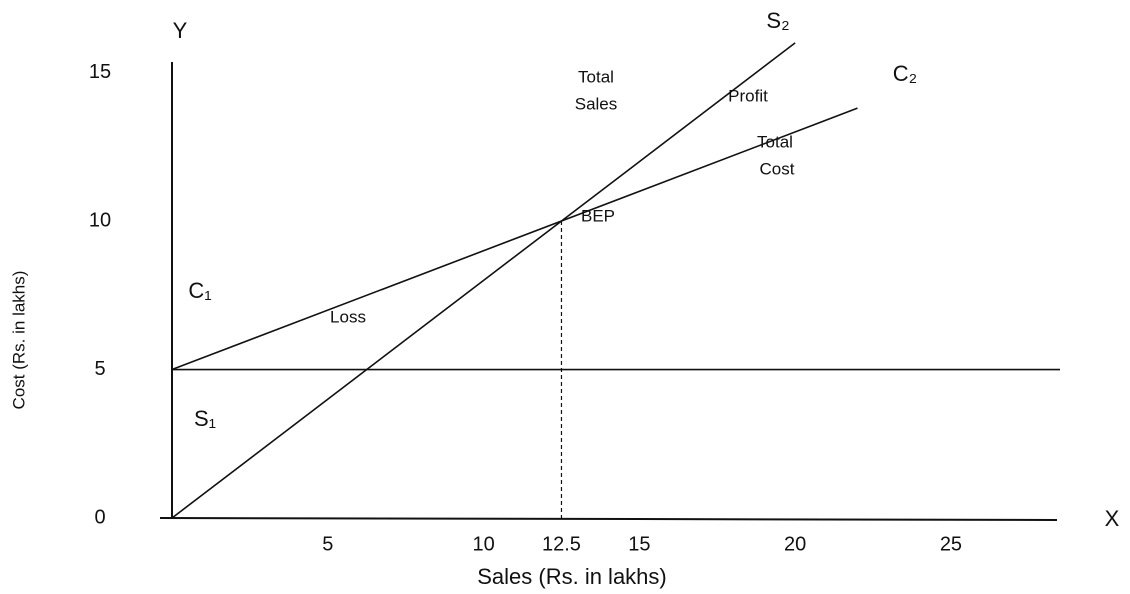  I want to click on x-tick-label: 20, so click(795, 544).